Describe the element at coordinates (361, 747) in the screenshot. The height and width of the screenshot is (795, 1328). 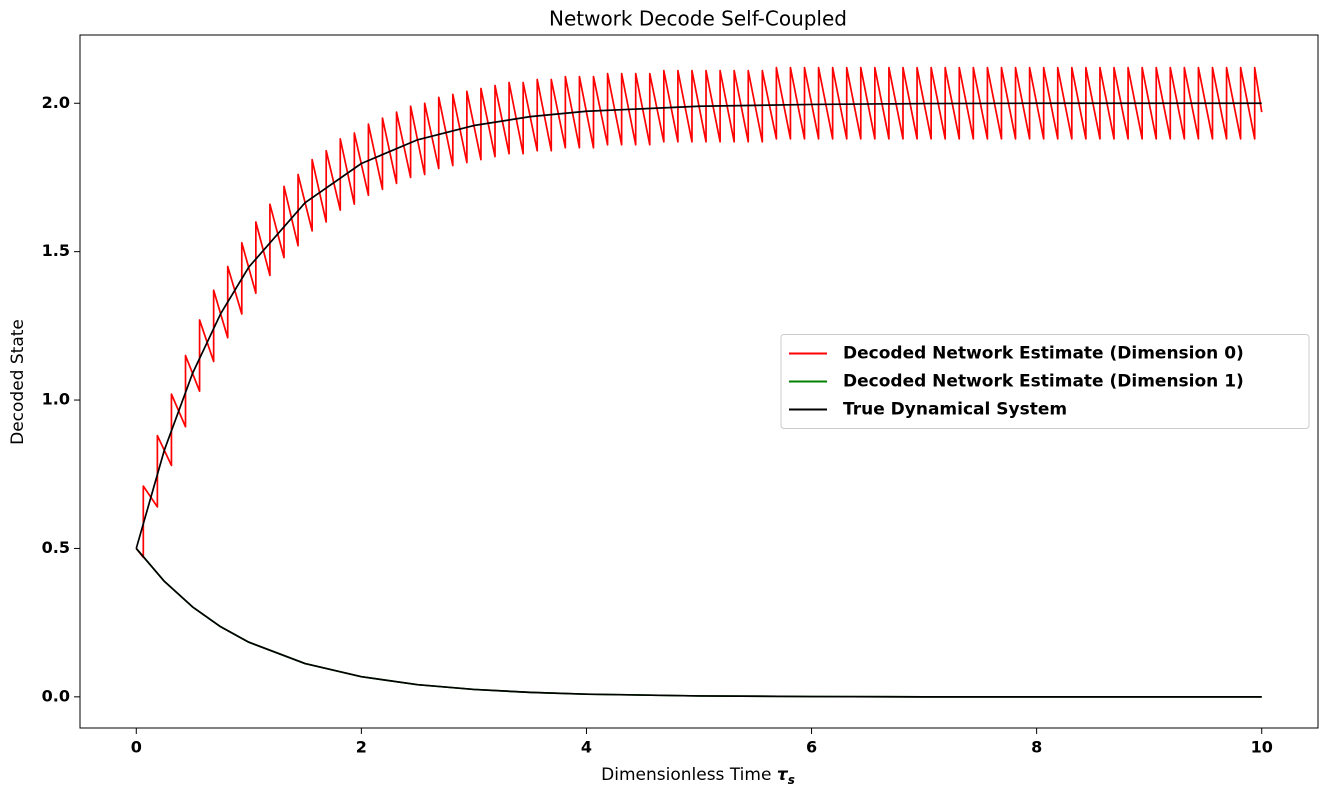
I see `x-tick-label: 2` at that location.